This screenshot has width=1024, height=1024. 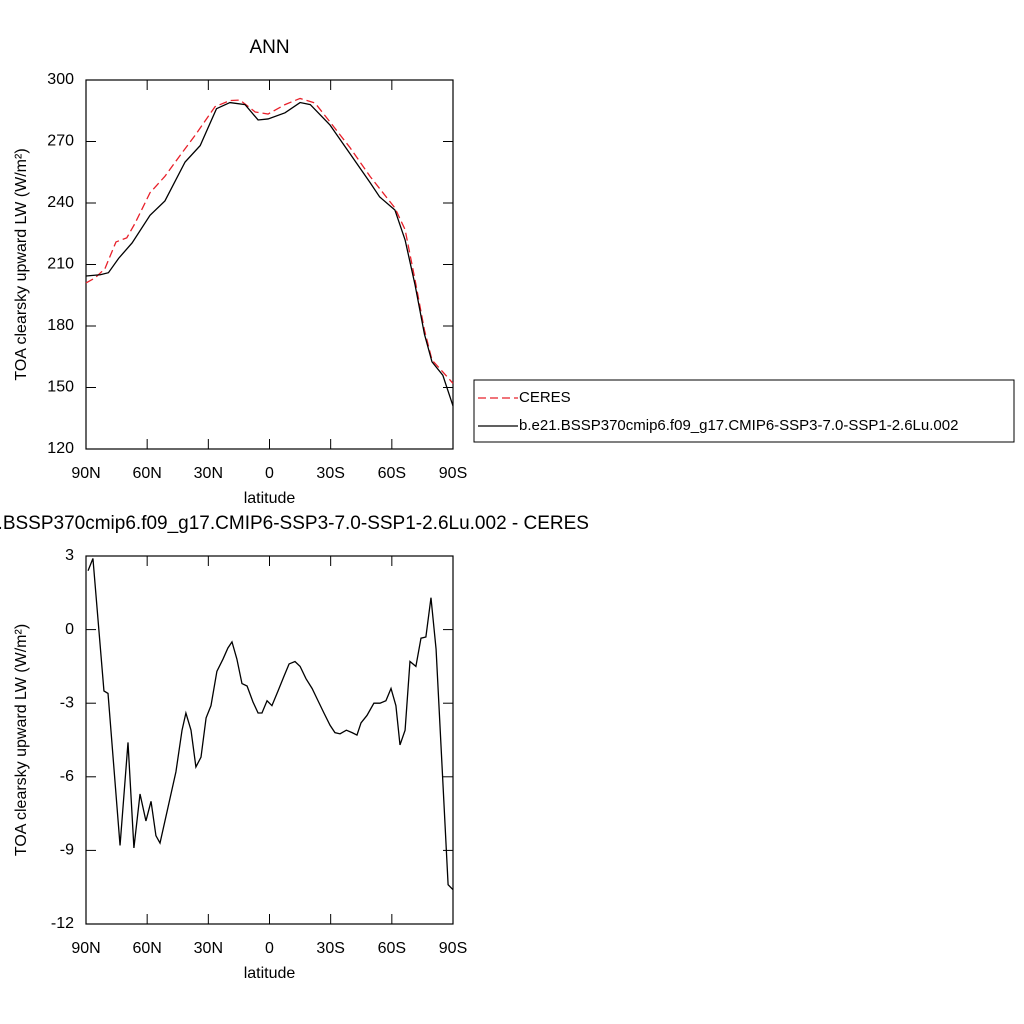 I want to click on y-tick-label: 150, so click(x=60, y=387).